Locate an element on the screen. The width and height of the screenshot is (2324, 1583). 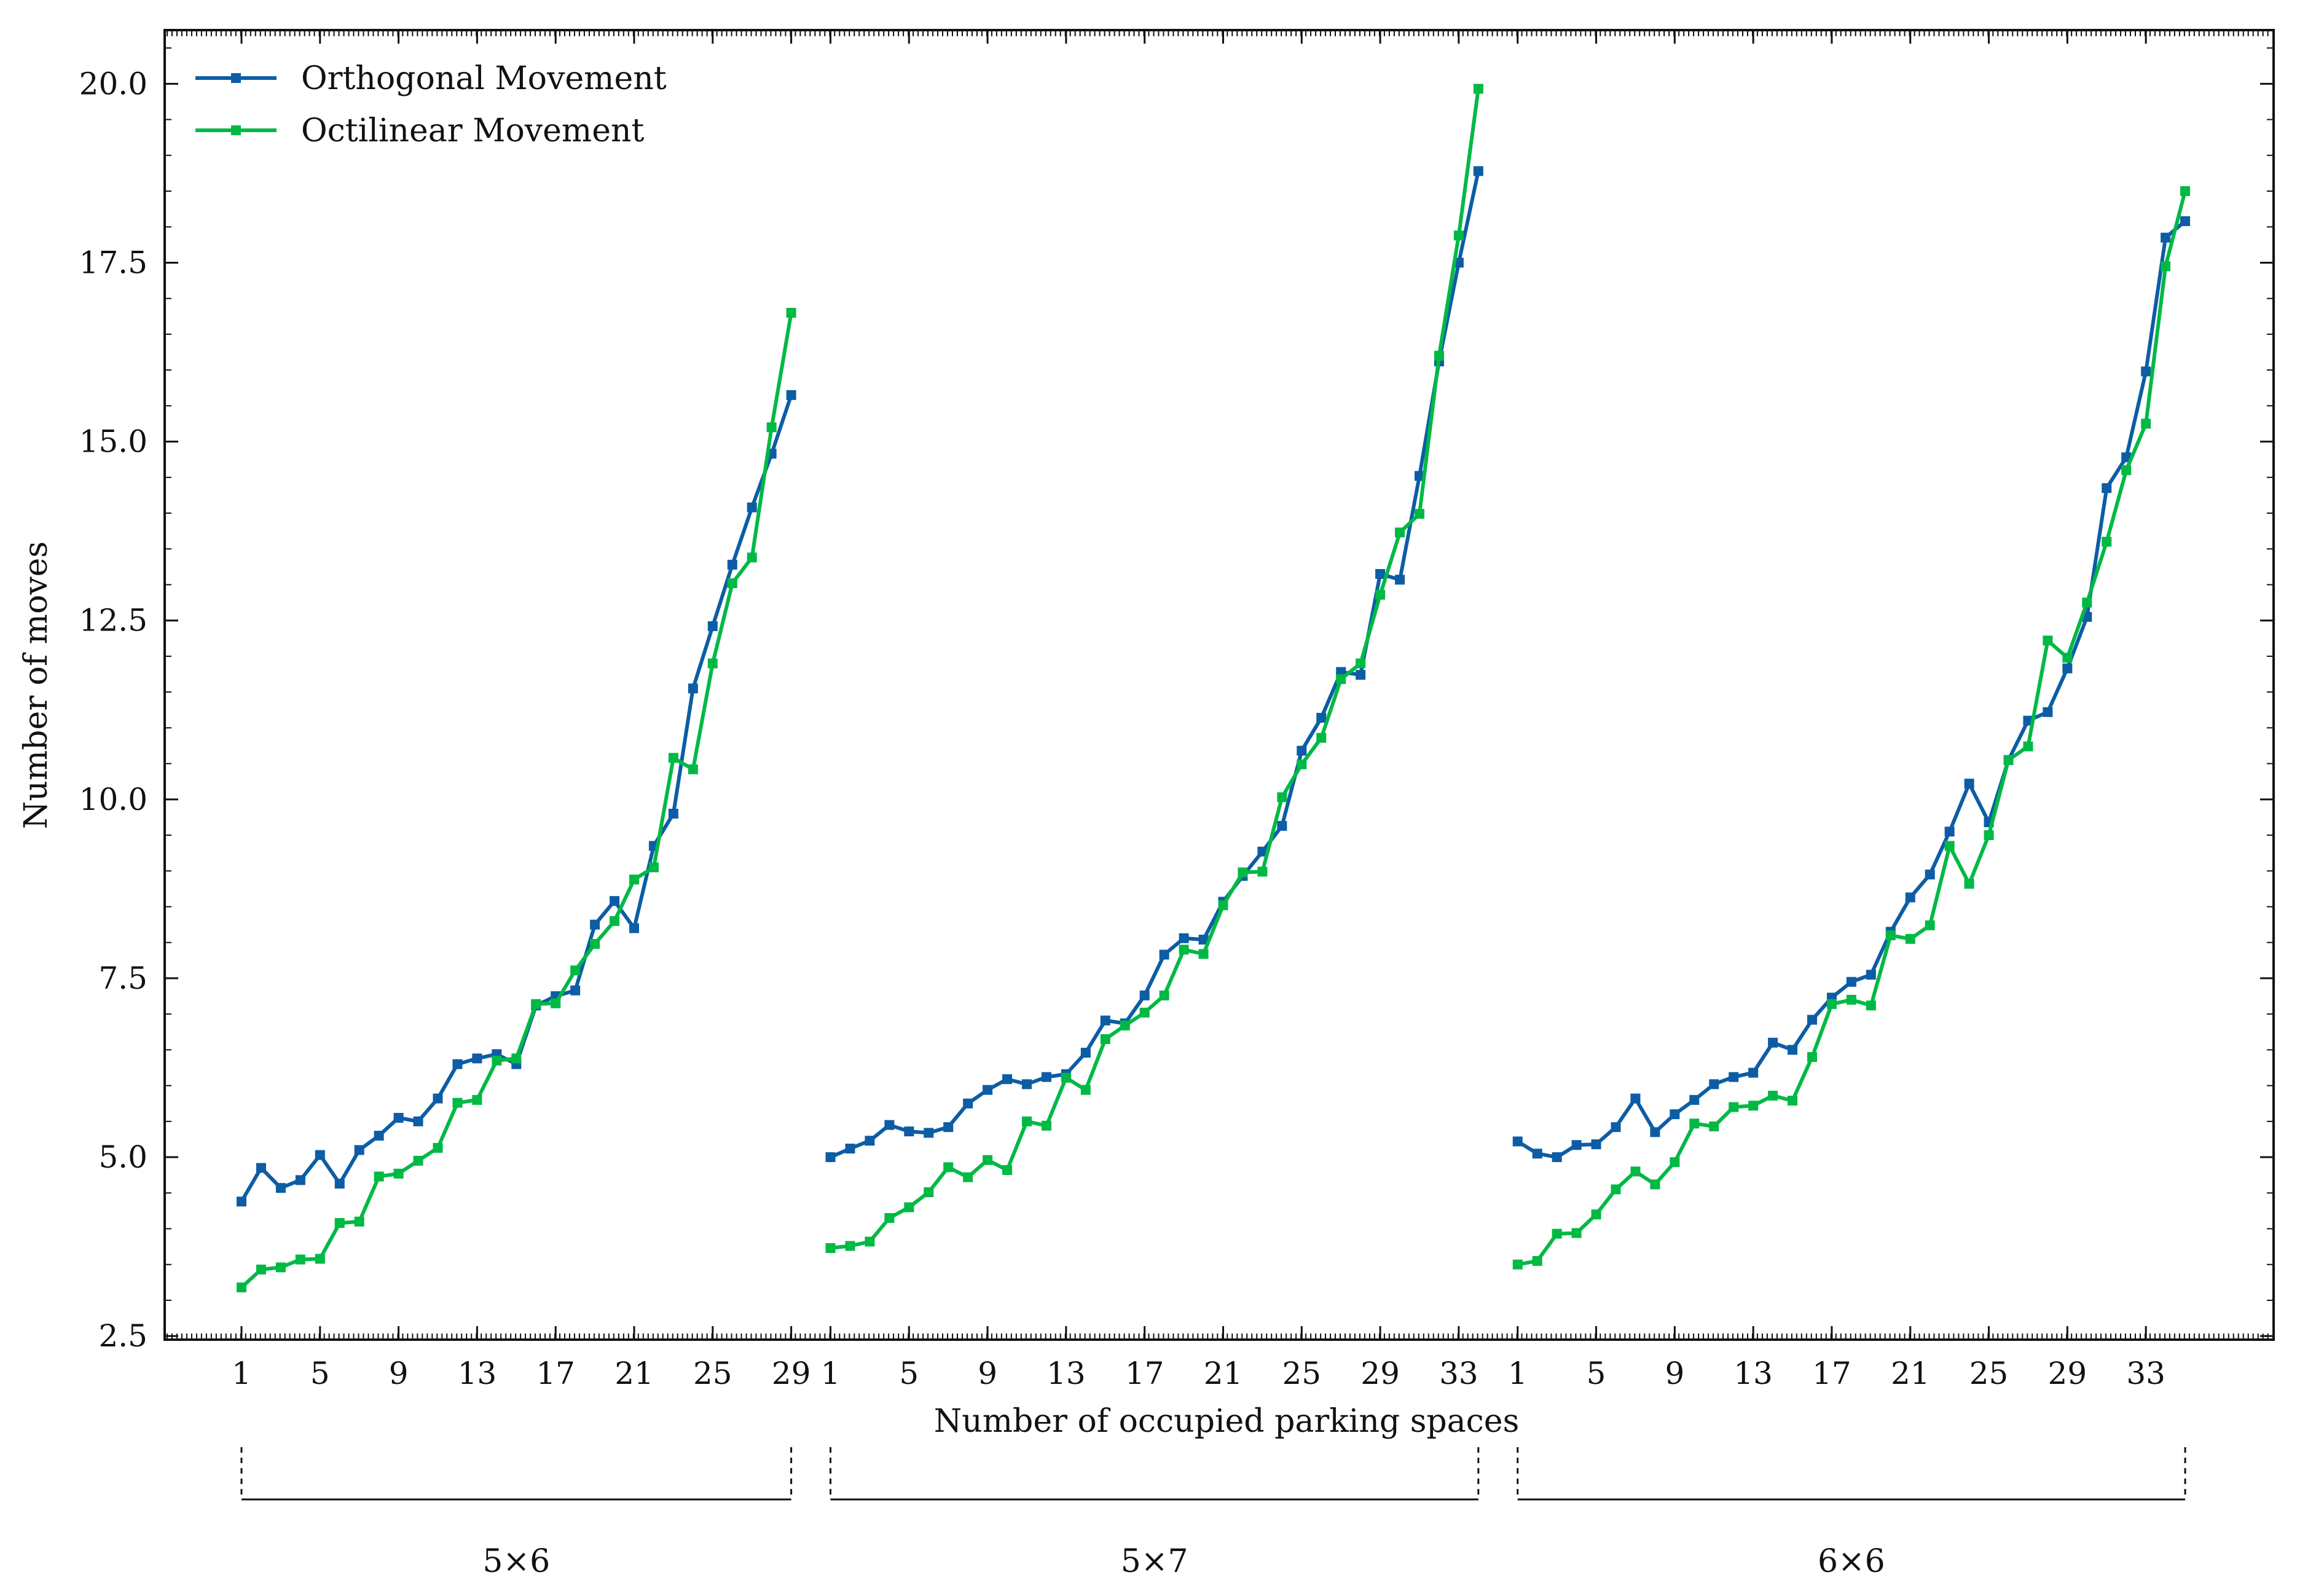
x-tick-label: 33 is located at coordinates (2145, 1373).